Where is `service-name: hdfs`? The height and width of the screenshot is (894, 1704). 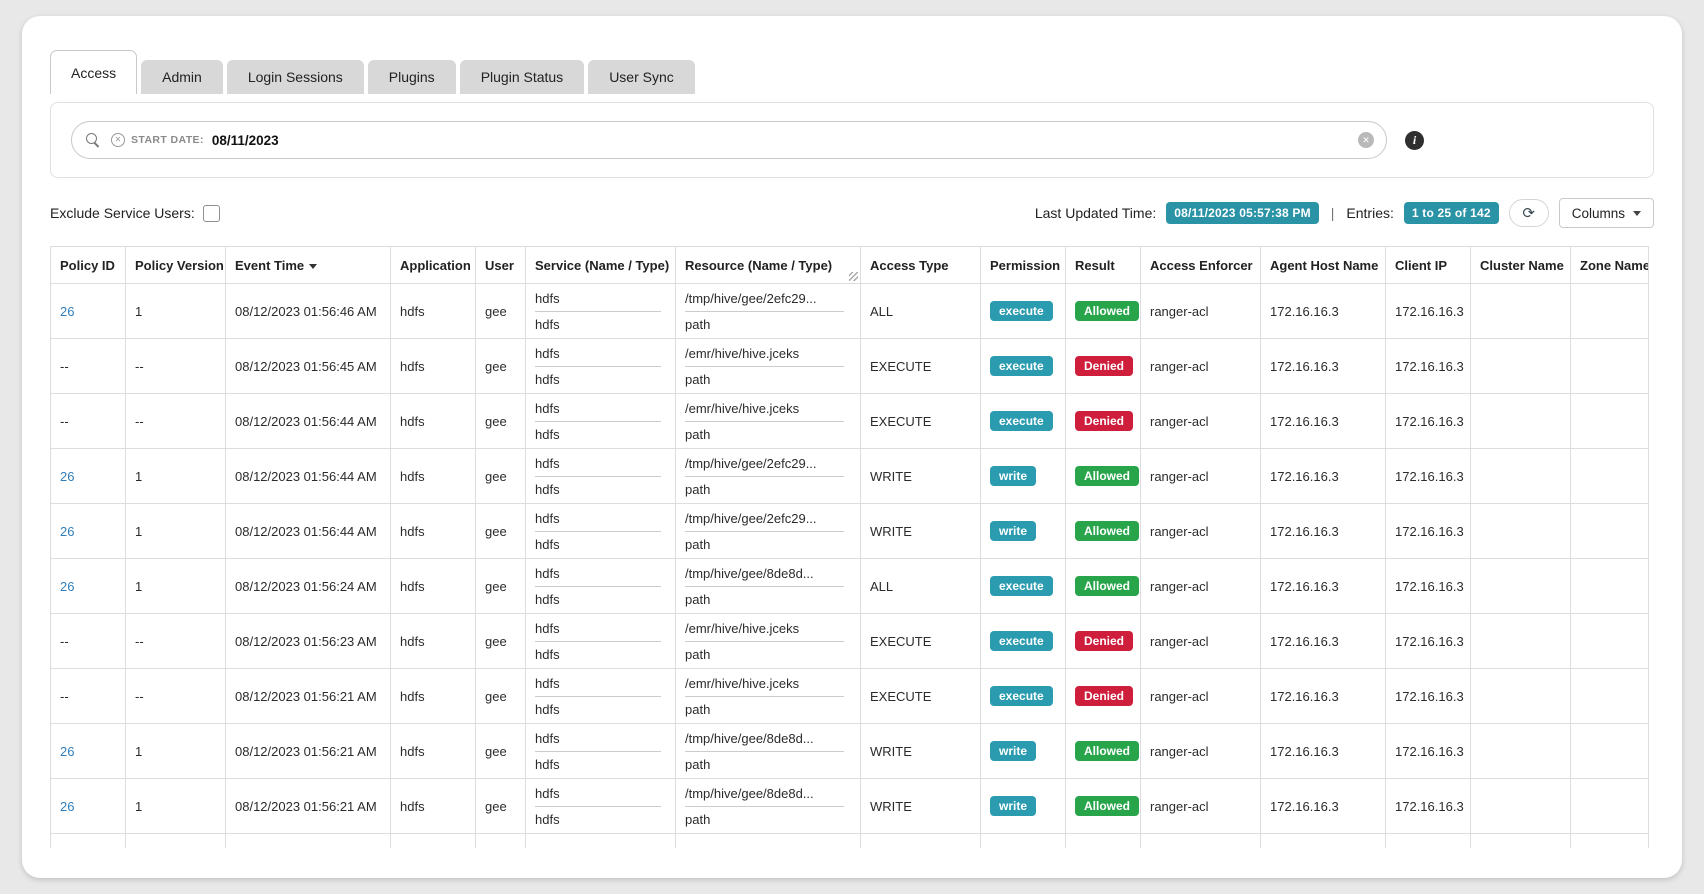
service-name: hdfs is located at coordinates (598, 521).